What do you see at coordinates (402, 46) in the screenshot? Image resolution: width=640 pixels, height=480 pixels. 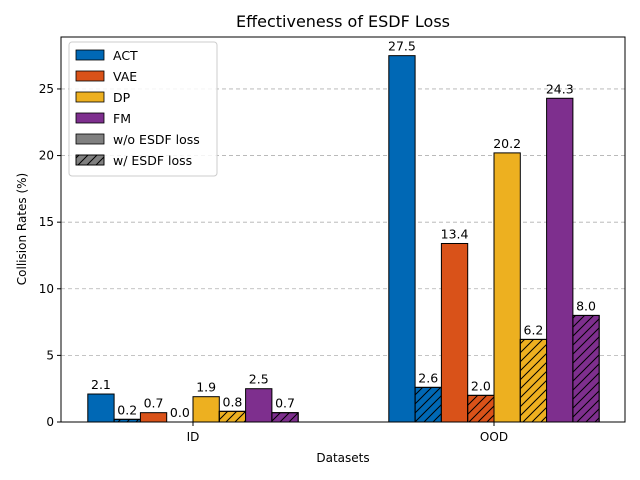 I see `data-label: 27.5` at bounding box center [402, 46].